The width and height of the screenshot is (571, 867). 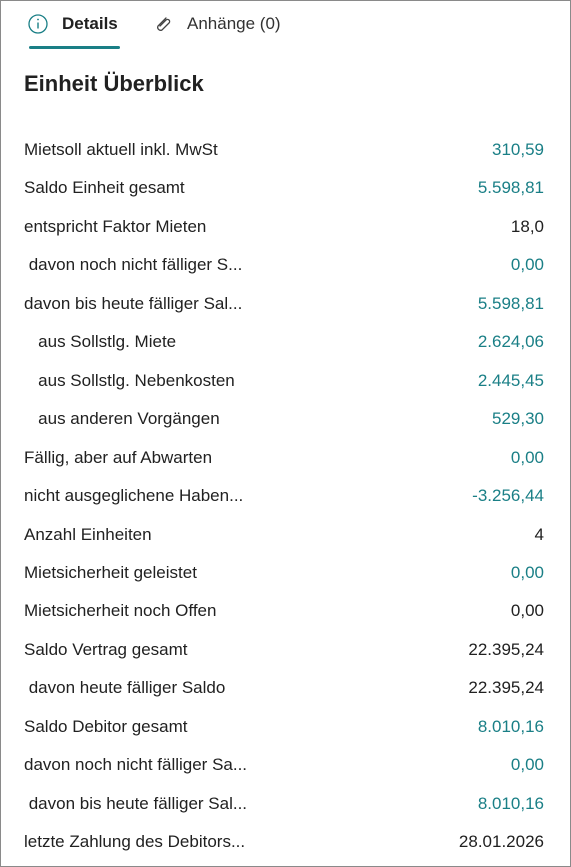 I want to click on tab-underline, so click(x=74, y=47).